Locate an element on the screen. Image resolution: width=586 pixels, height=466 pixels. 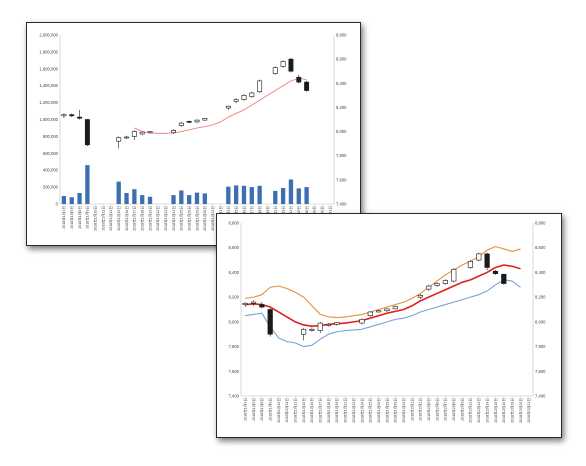
x-tick-label: 2018年2月6日 is located at coordinates (436, 409).